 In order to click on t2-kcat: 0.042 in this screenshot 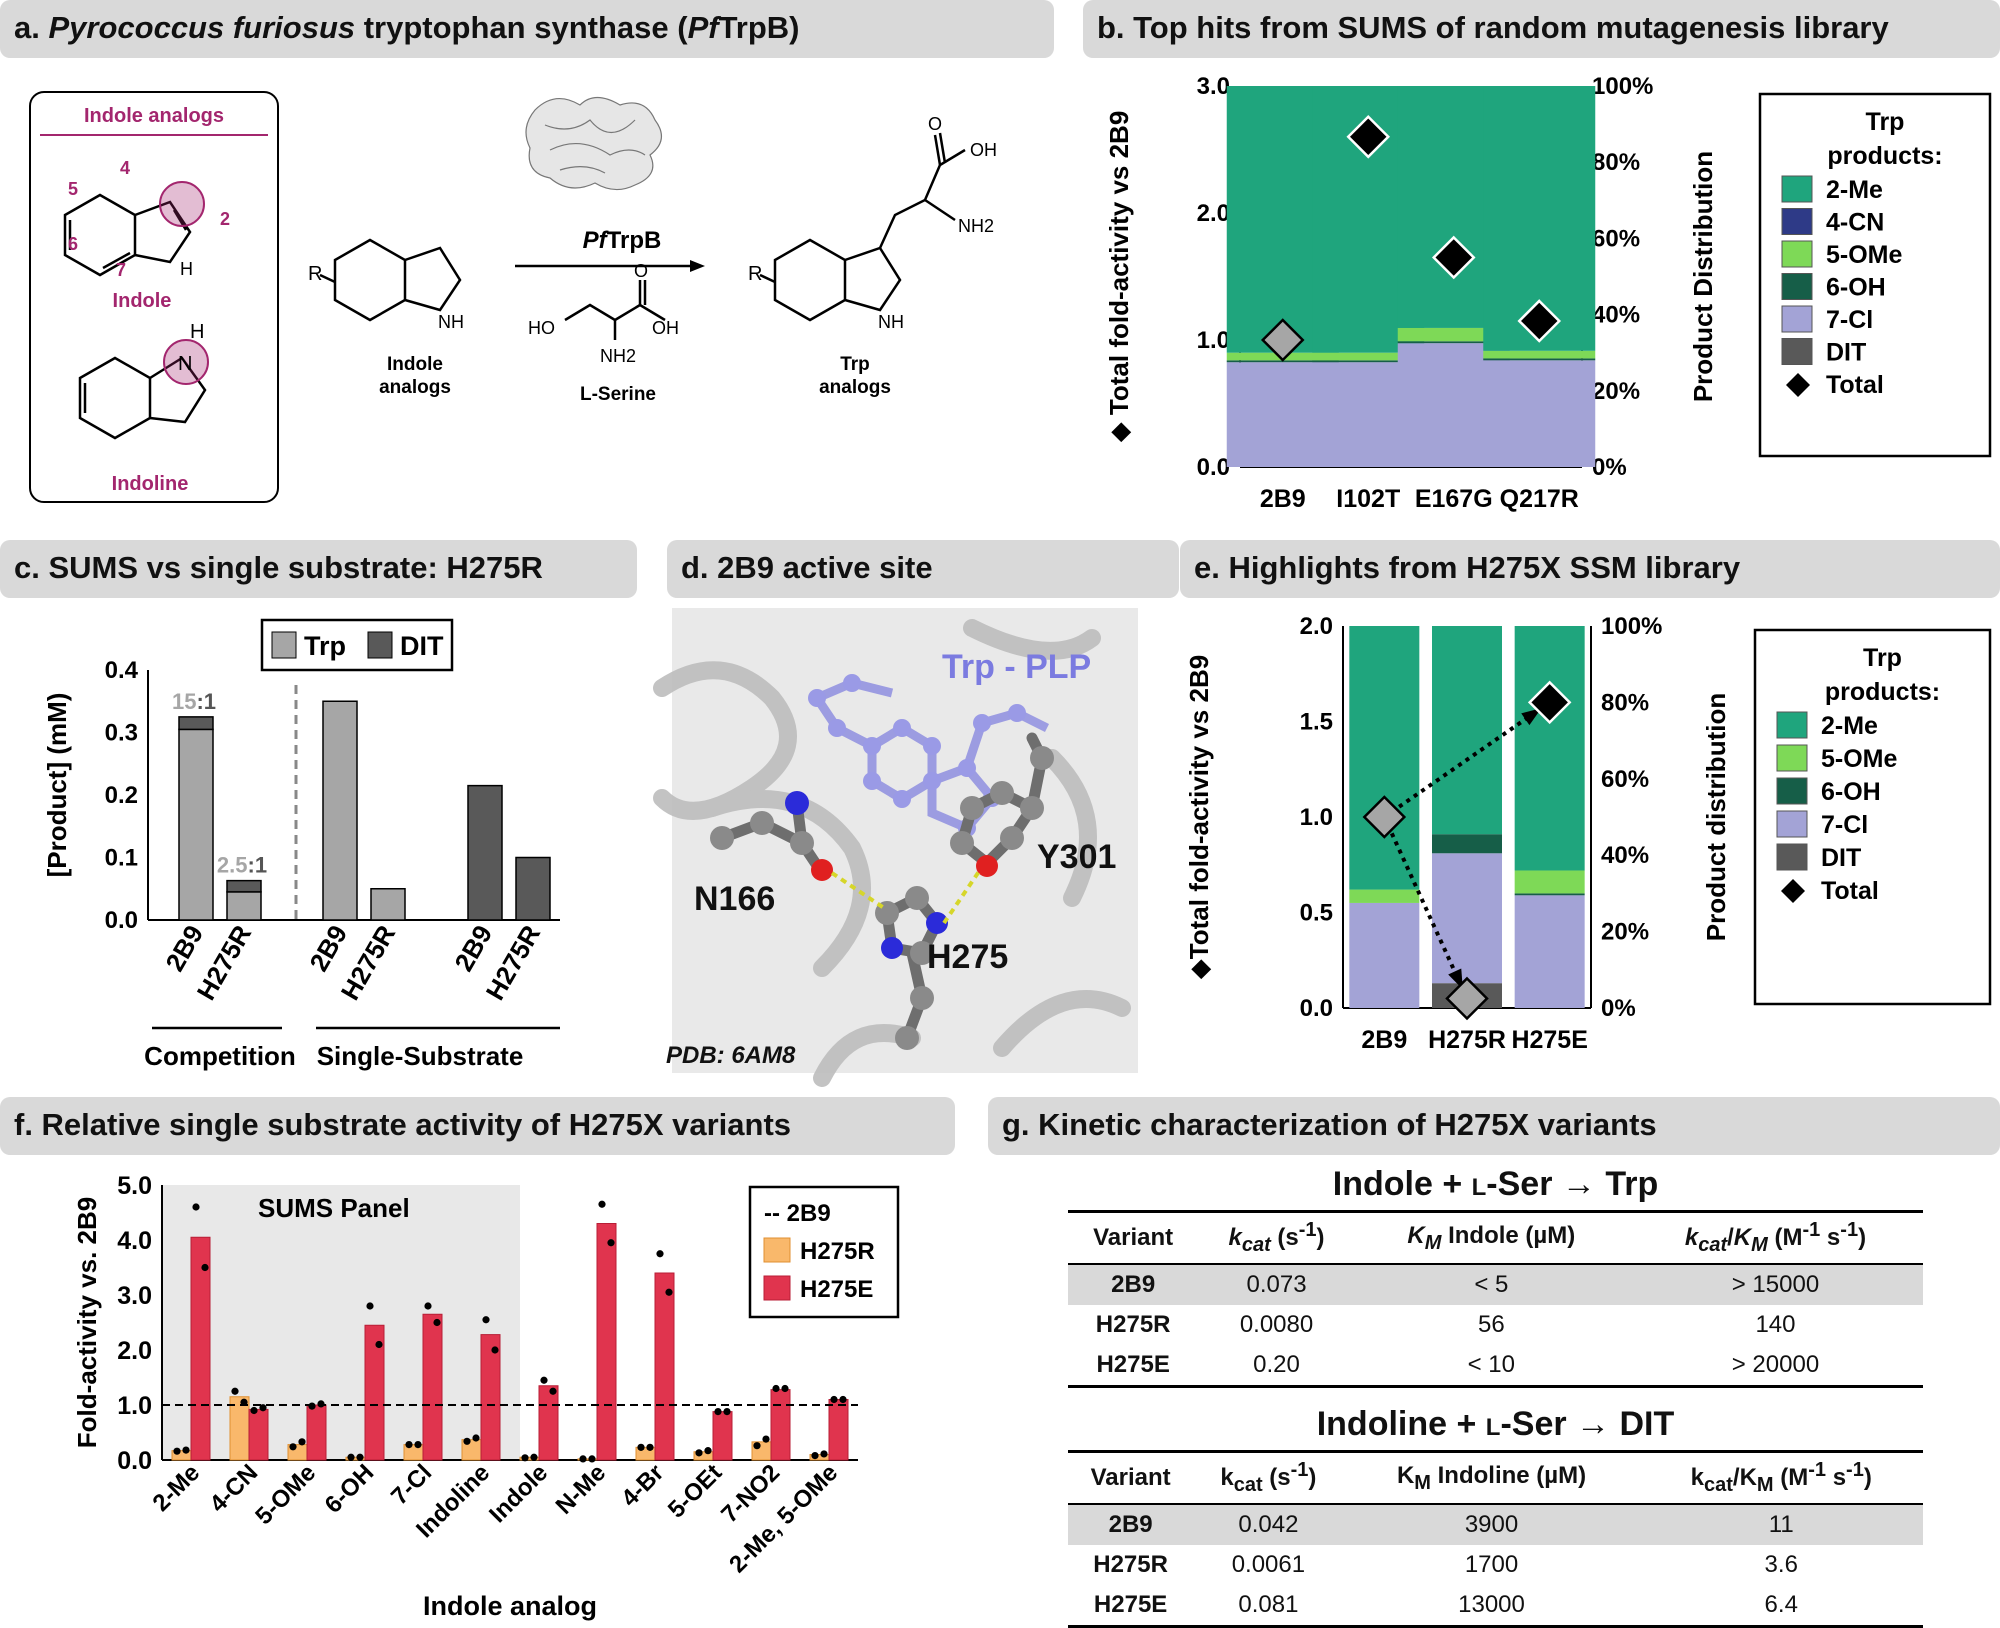, I will do `click(1268, 1524)`.